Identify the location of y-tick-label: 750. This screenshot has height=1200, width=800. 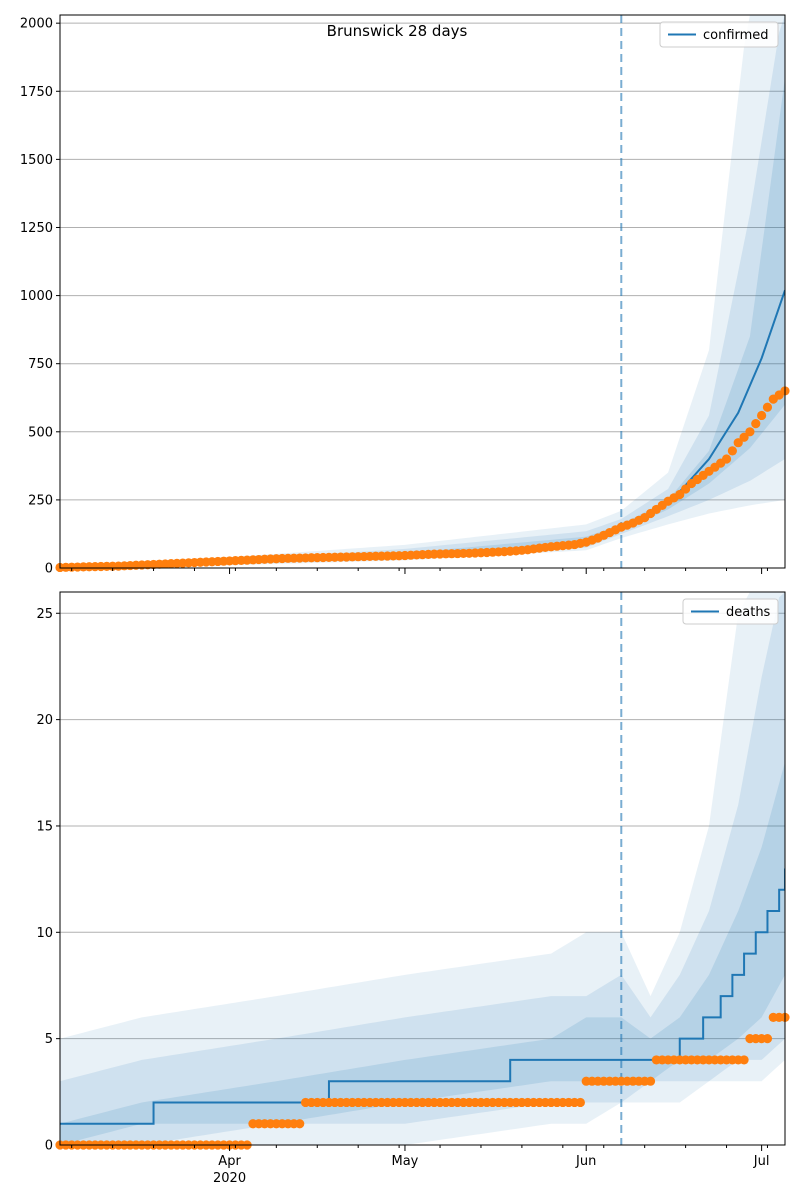
(40, 364).